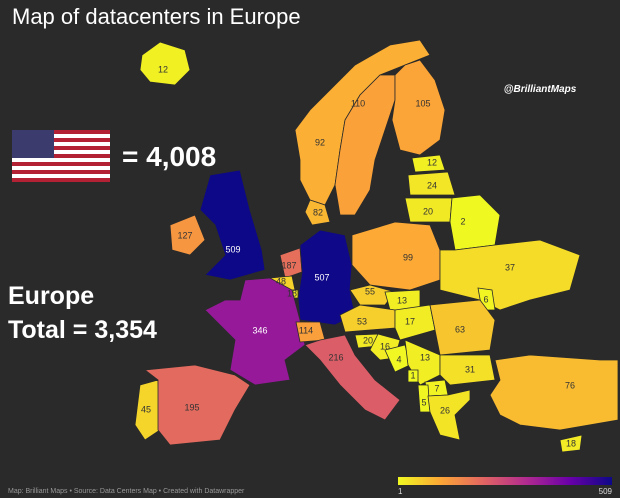 This screenshot has height=498, width=620. Describe the element at coordinates (191, 407) in the screenshot. I see `country-value: 195` at that location.